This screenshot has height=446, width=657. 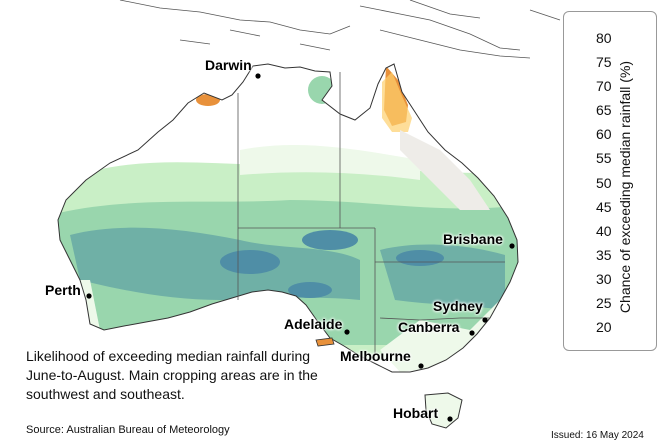 What do you see at coordinates (472, 333) in the screenshot?
I see `canberra-dot` at bounding box center [472, 333].